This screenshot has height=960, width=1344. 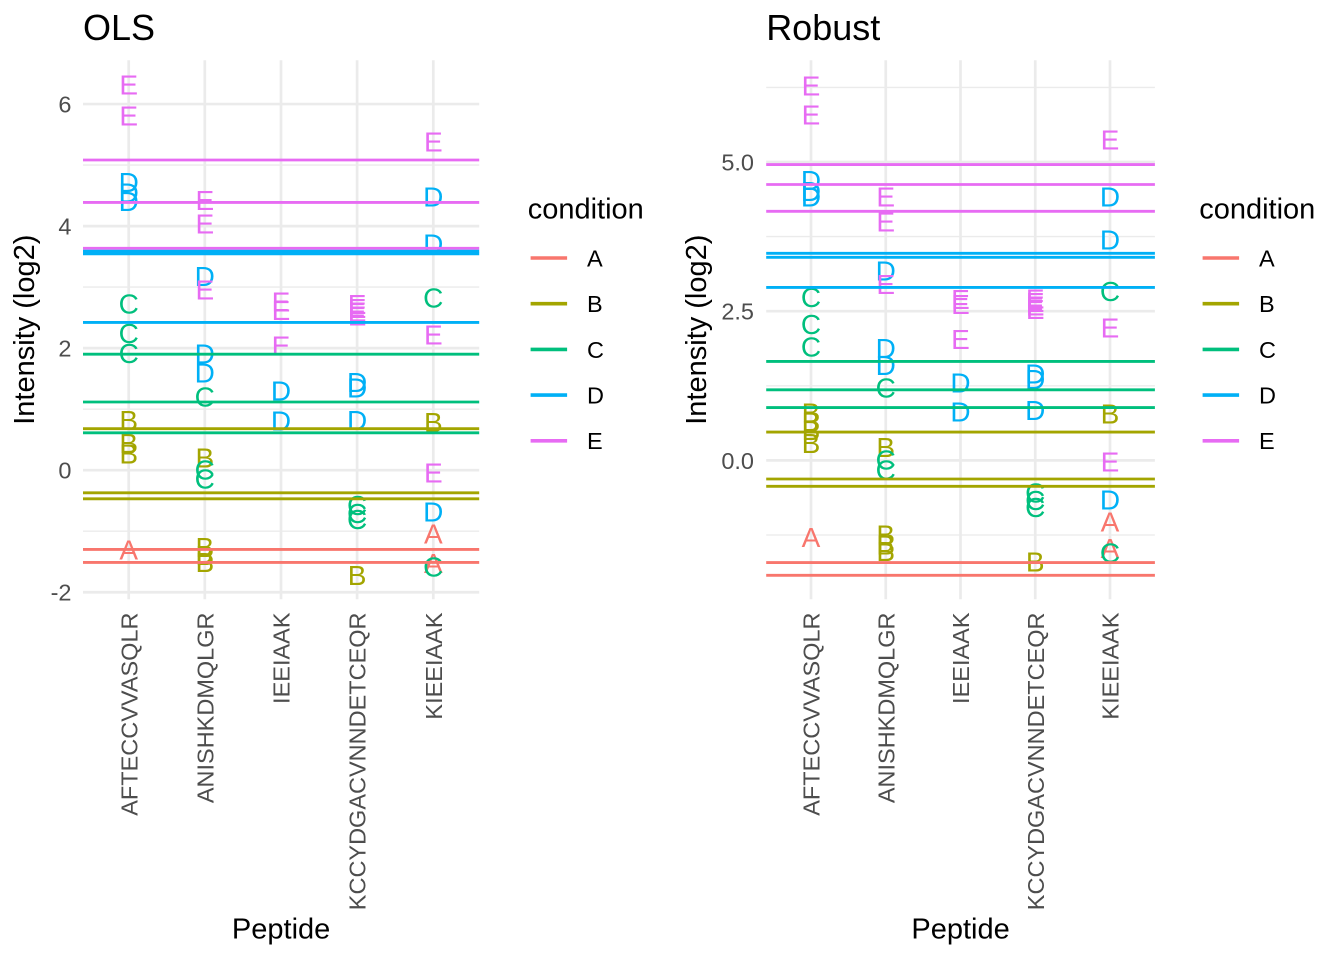 What do you see at coordinates (1036, 762) in the screenshot?
I see `svg-text: KCCYDGACVNNDETCEQR` at bounding box center [1036, 762].